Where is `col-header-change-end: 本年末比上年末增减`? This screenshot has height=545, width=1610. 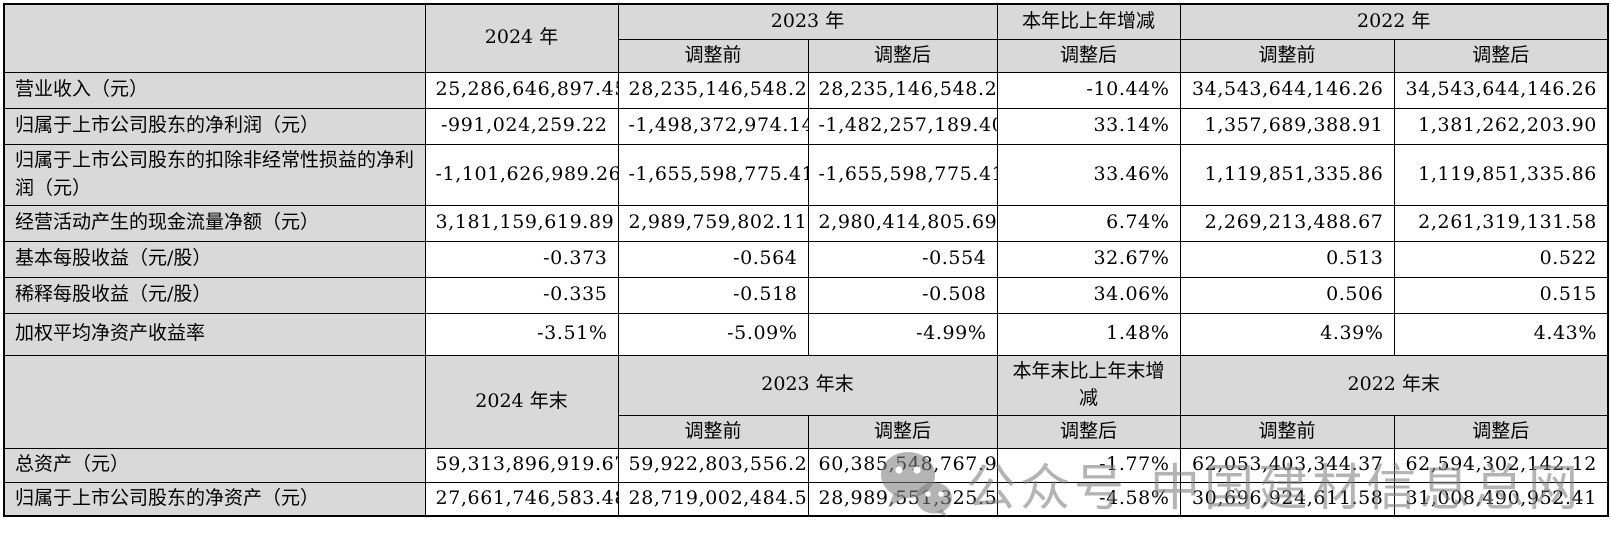
col-header-change-end: 本年末比上年末增减 is located at coordinates (1088, 385).